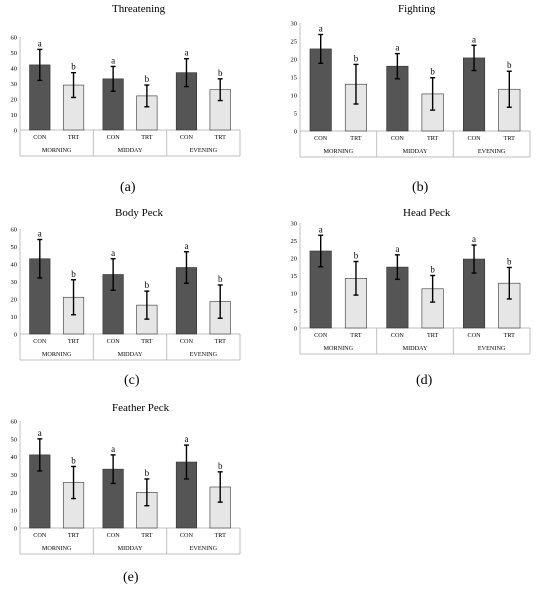  What do you see at coordinates (141, 408) in the screenshot?
I see `chart-title: Feather Peck` at bounding box center [141, 408].